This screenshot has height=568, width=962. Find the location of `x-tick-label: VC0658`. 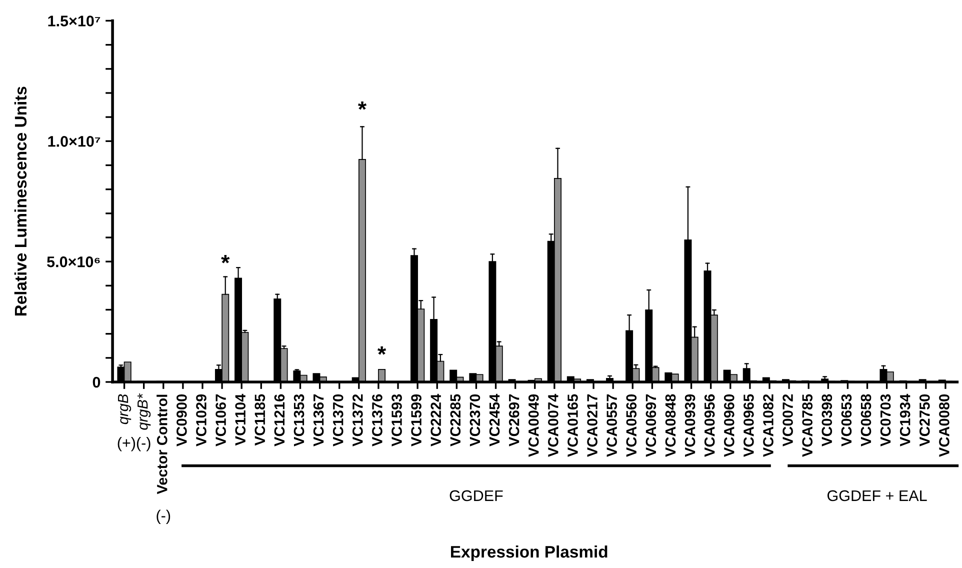

x-tick-label: VC0658 is located at coordinates (866, 420).